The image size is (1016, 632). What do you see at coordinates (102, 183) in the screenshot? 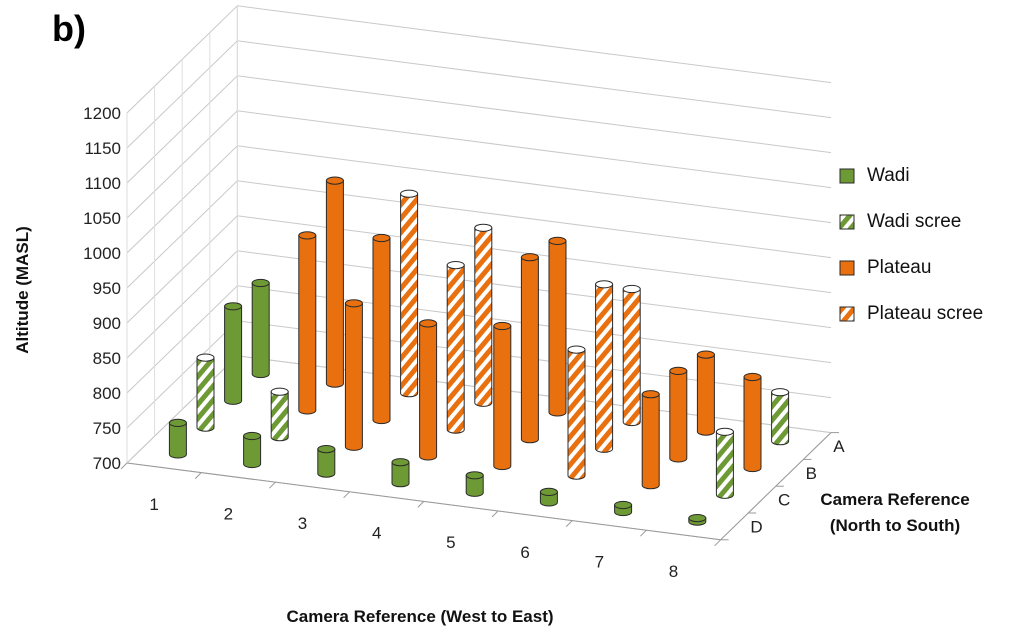
I see `y-tick-label: 1100` at bounding box center [102, 183].